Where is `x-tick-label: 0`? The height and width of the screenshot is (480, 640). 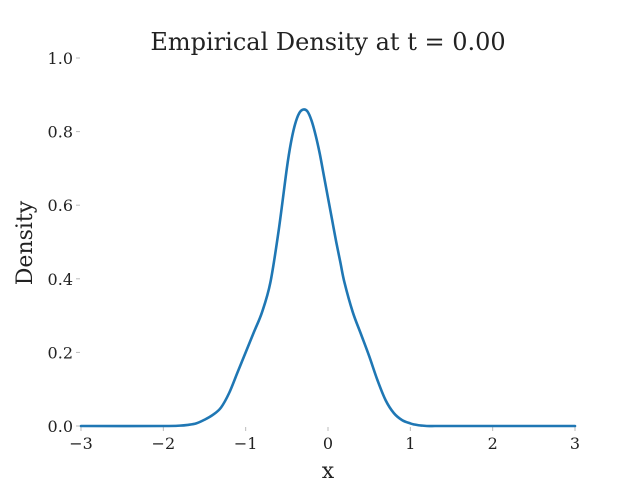 x-tick-label: 0 is located at coordinates (328, 443).